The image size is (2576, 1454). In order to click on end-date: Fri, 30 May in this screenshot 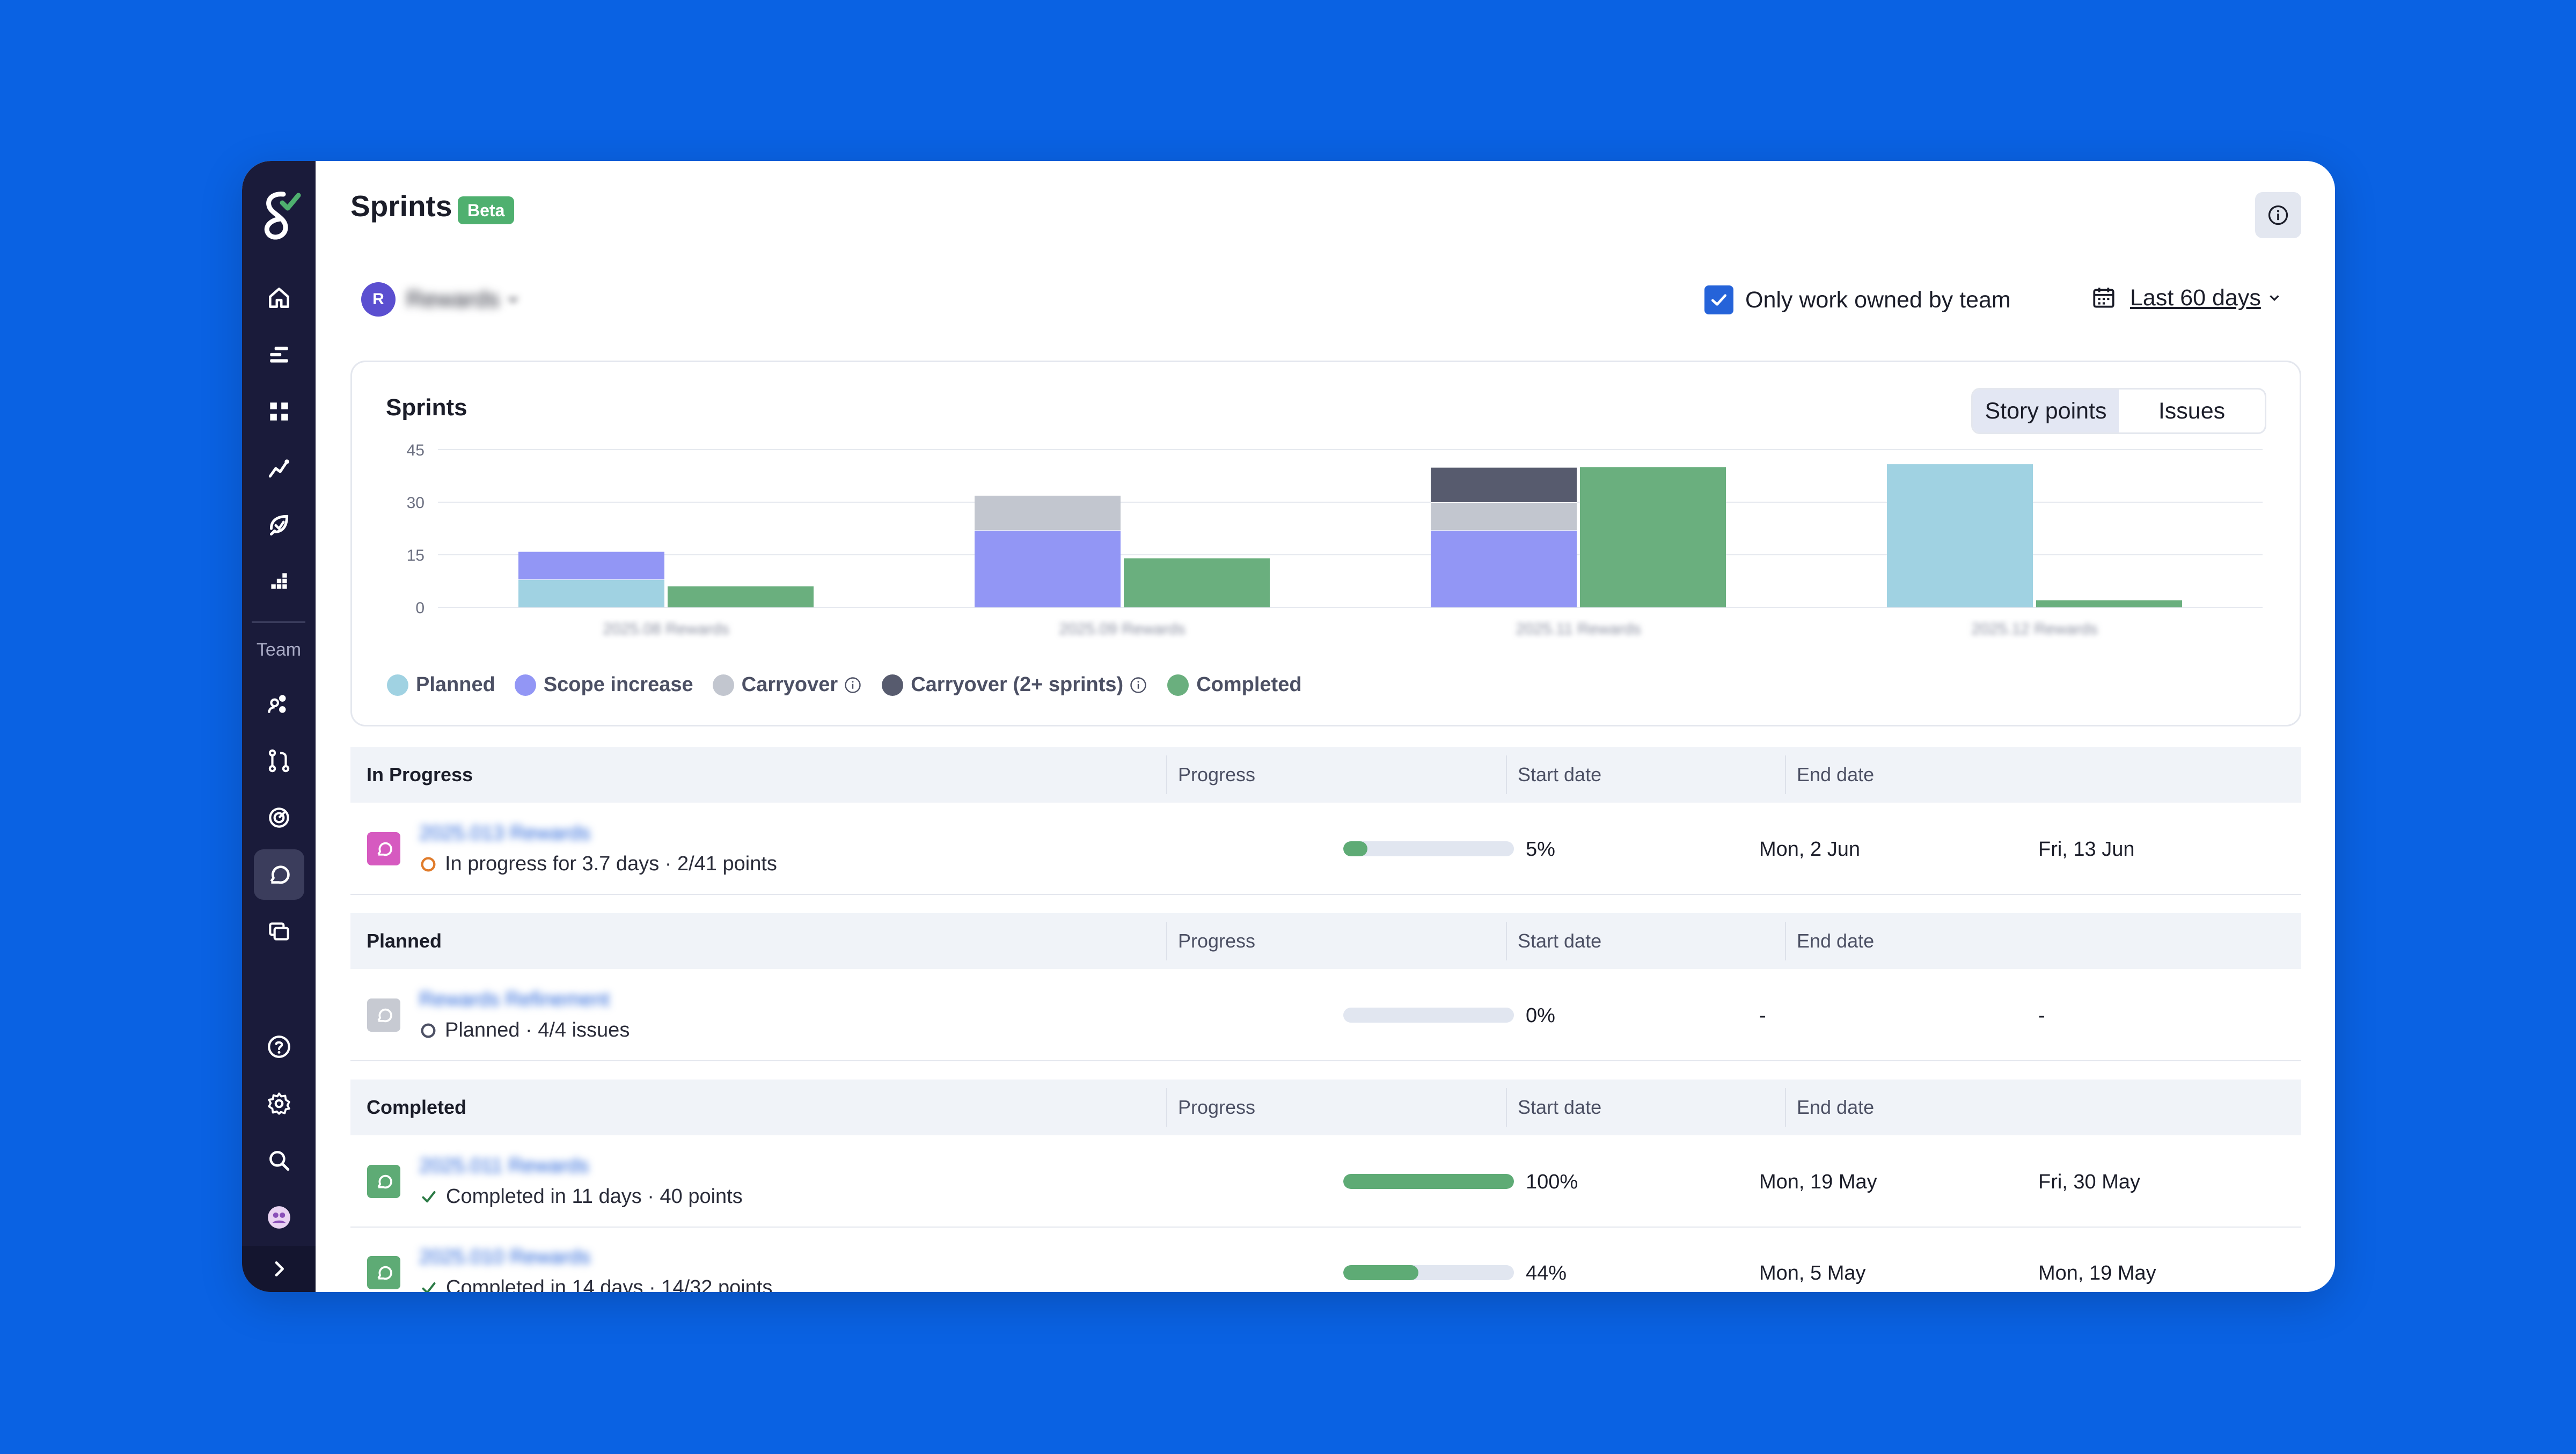, I will do `click(2089, 1182)`.